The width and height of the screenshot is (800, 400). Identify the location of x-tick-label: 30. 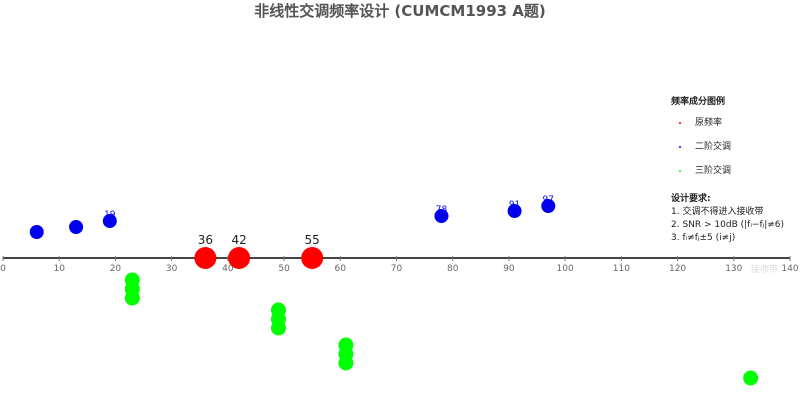
(172, 269).